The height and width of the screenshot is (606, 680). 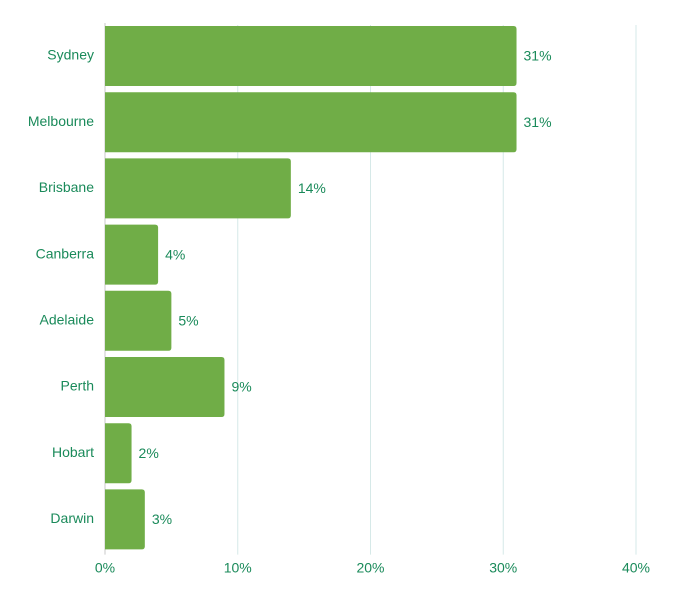 I want to click on data-label-brisbane: 14%, so click(x=312, y=188).